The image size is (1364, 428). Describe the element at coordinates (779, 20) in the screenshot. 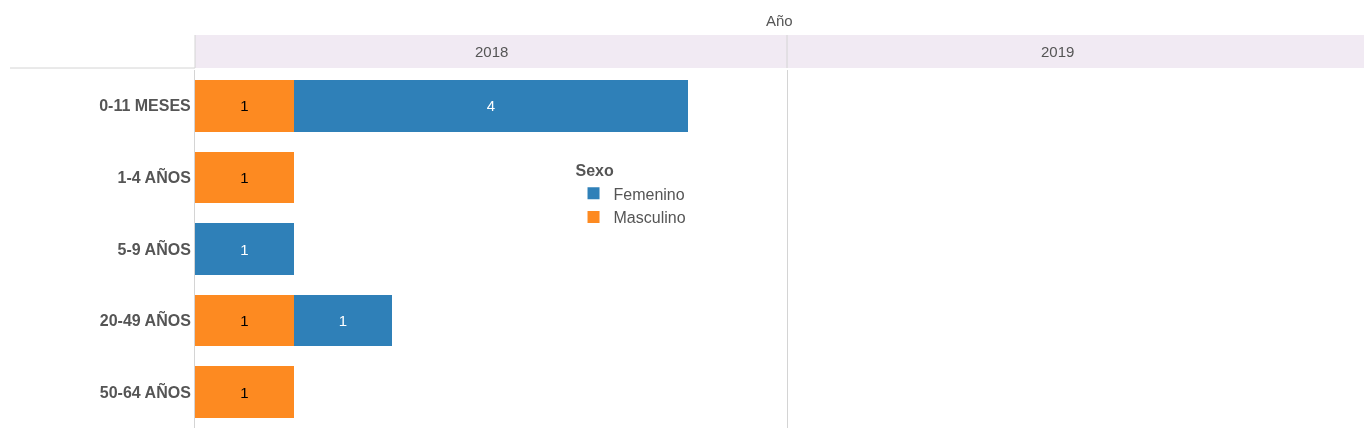

I see `text: Año` at that location.